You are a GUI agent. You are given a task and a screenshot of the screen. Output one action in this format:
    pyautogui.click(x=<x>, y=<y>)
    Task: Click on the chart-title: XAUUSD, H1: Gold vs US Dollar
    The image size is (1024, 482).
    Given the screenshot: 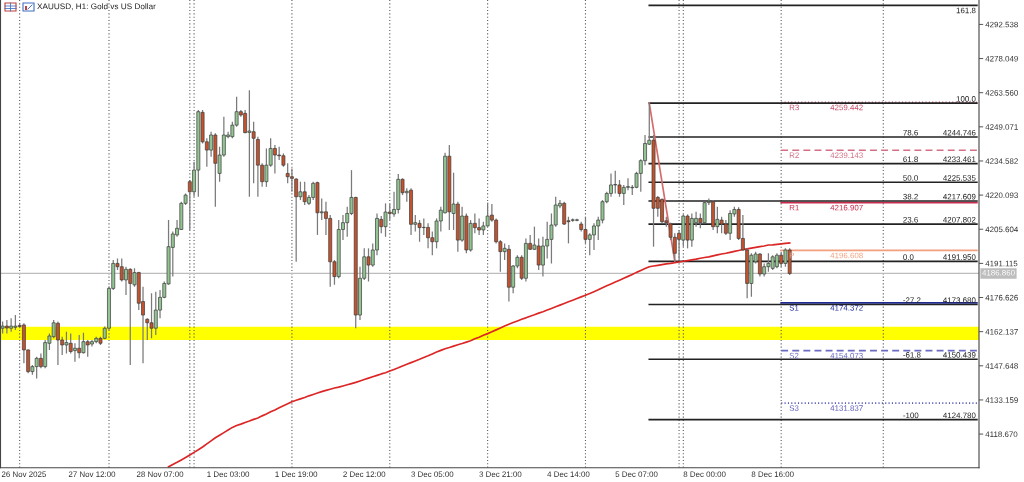 What is the action you would take?
    pyautogui.click(x=96, y=7)
    